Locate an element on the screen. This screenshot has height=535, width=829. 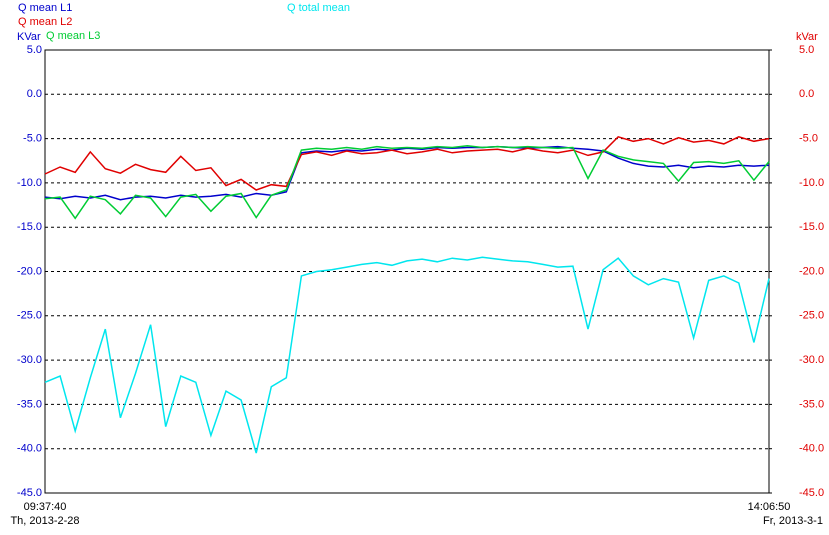
y2-tick-label: -40.0 is located at coordinates (811, 449).